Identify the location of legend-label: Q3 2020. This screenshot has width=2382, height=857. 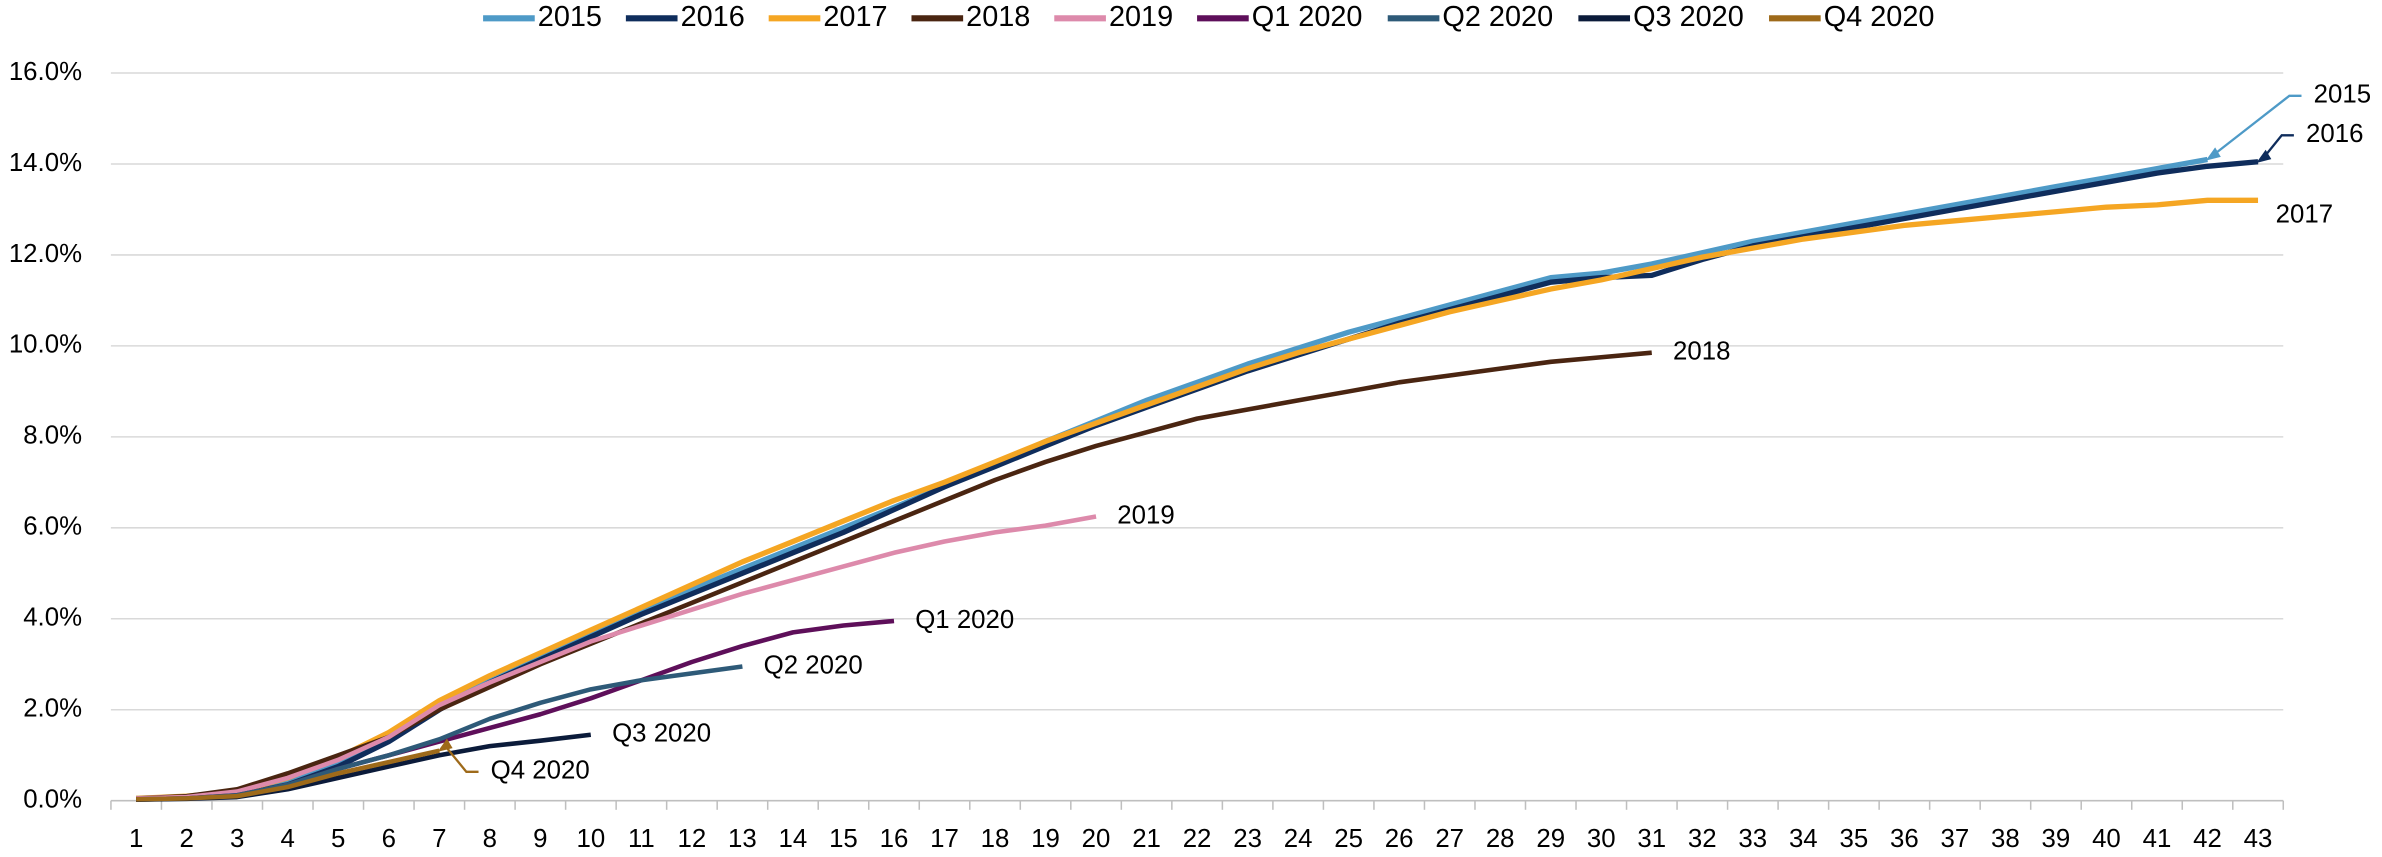
(1688, 17).